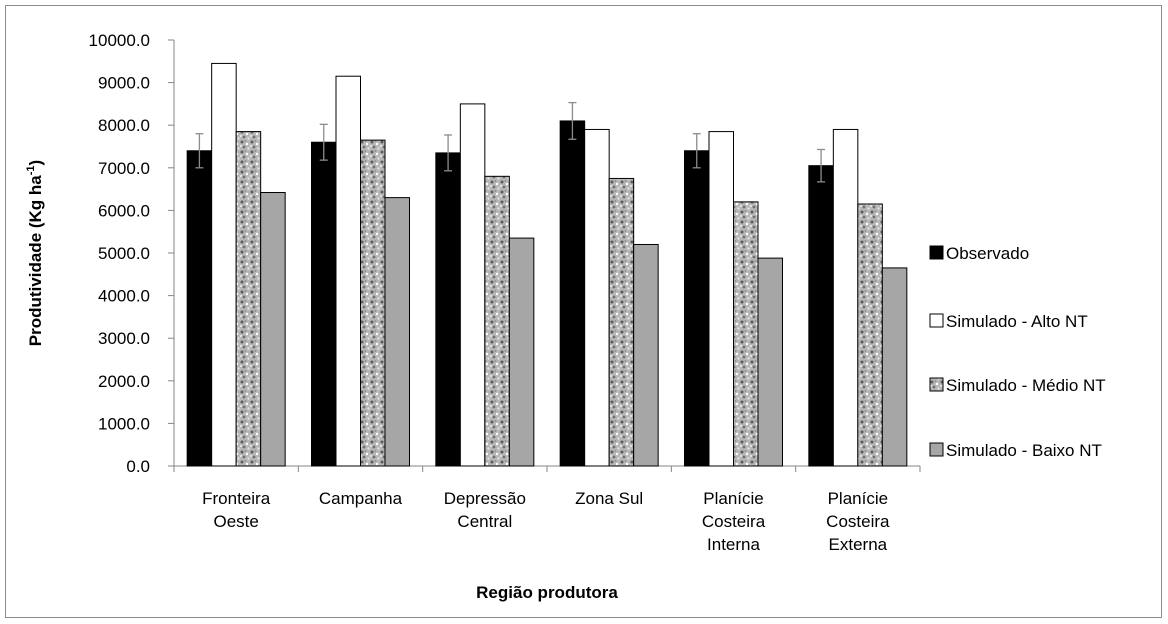  Describe the element at coordinates (547, 592) in the screenshot. I see `x-axis-title: Região produtora` at that location.